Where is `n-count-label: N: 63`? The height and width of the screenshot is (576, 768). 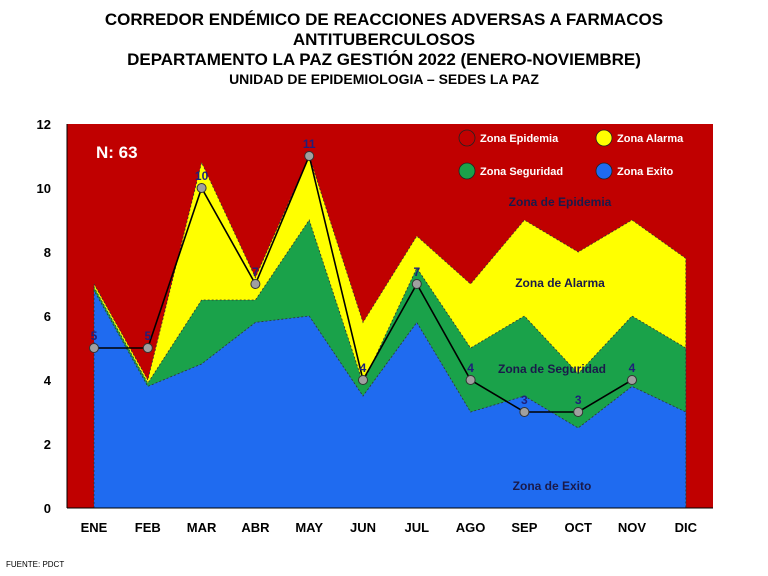 n-count-label: N: 63 is located at coordinates (117, 152).